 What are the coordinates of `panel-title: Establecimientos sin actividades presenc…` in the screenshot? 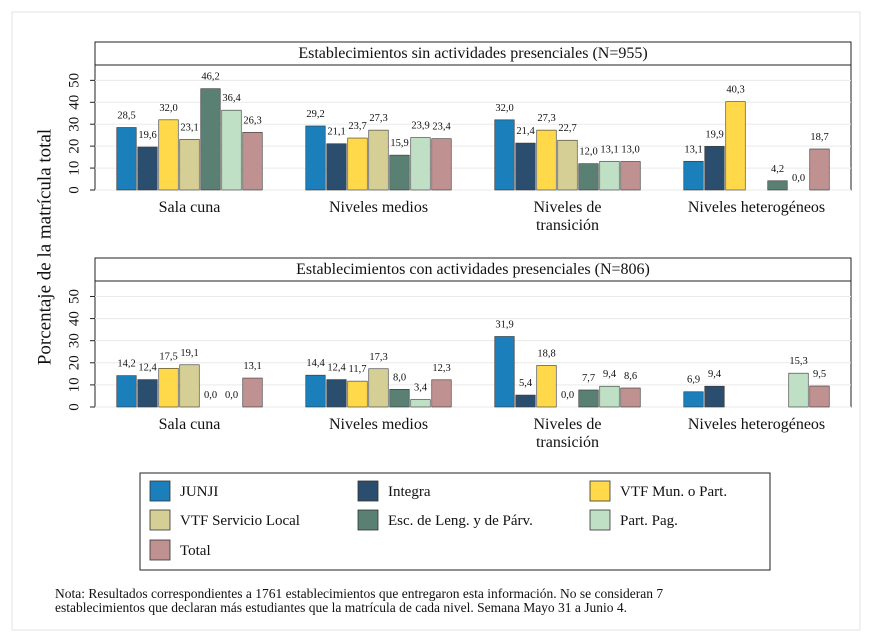 It's located at (472, 53).